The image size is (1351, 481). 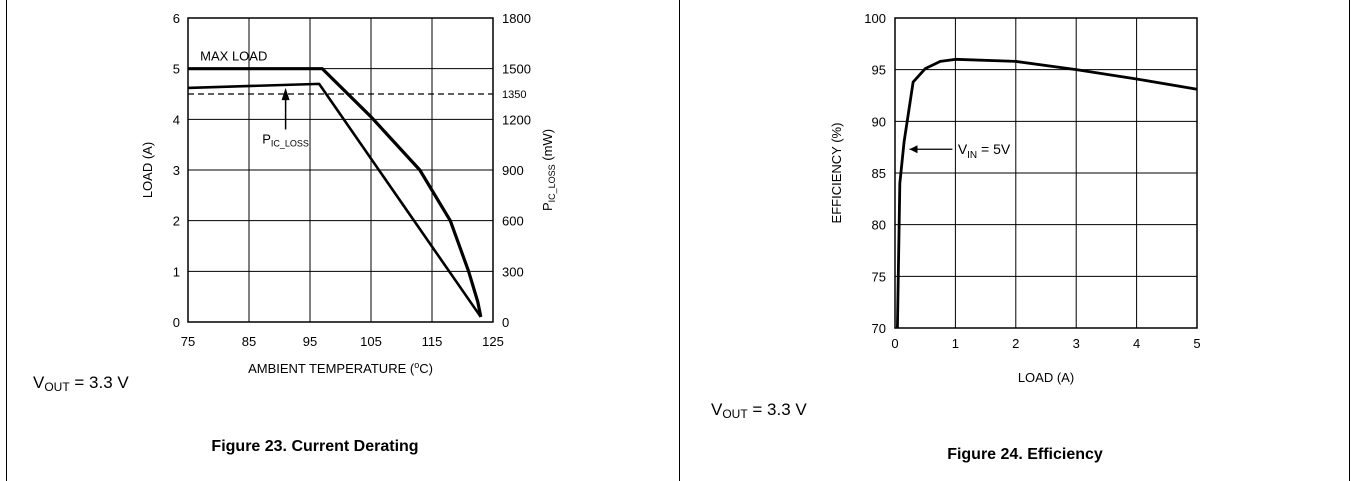 What do you see at coordinates (879, 225) in the screenshot?
I see `y-tick-label: 80` at bounding box center [879, 225].